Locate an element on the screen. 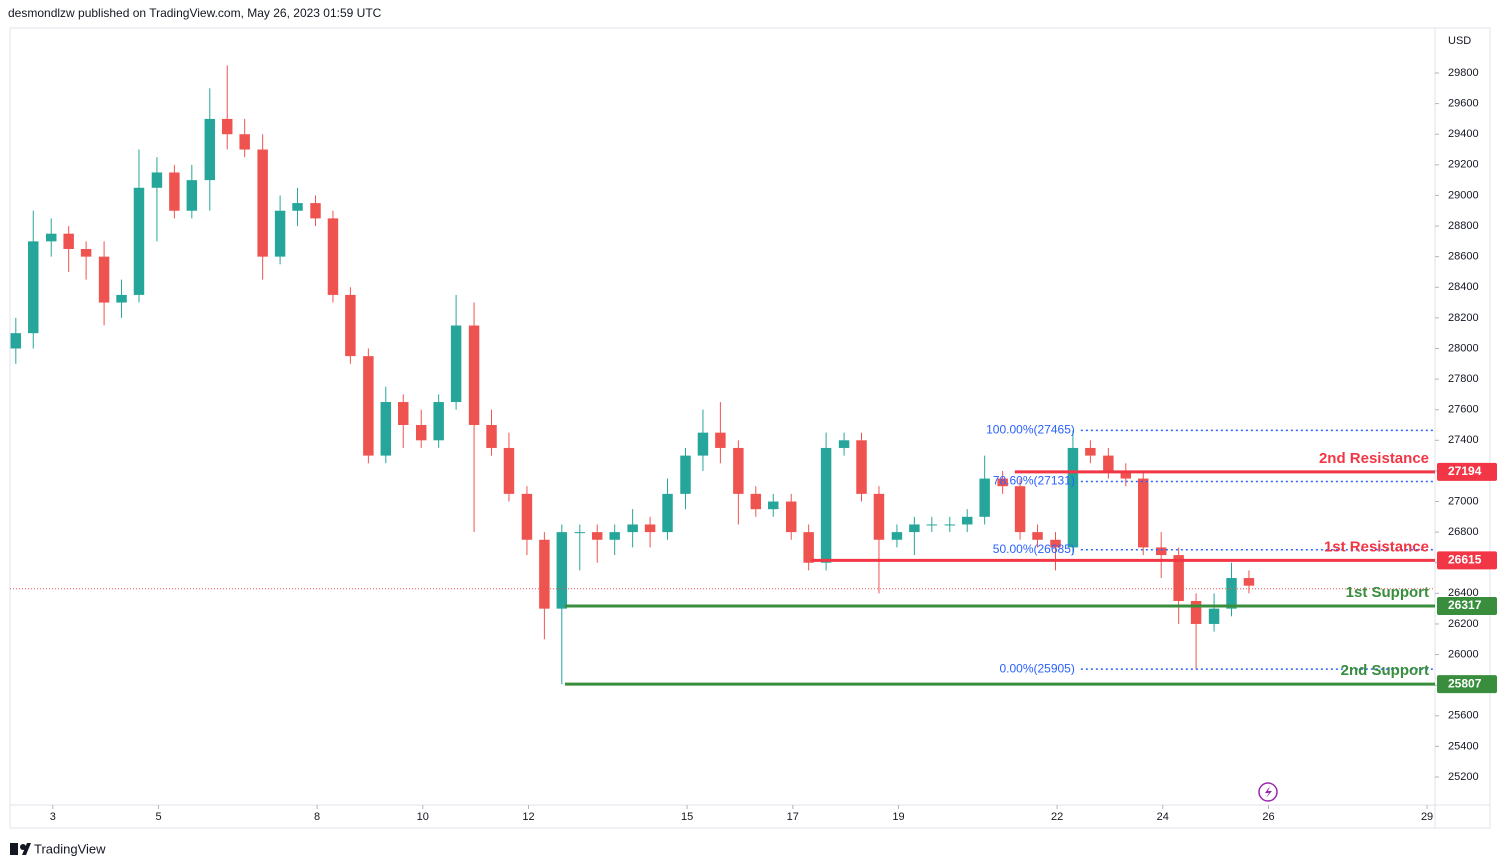  level-label: 2nd Resistance is located at coordinates (1374, 458).